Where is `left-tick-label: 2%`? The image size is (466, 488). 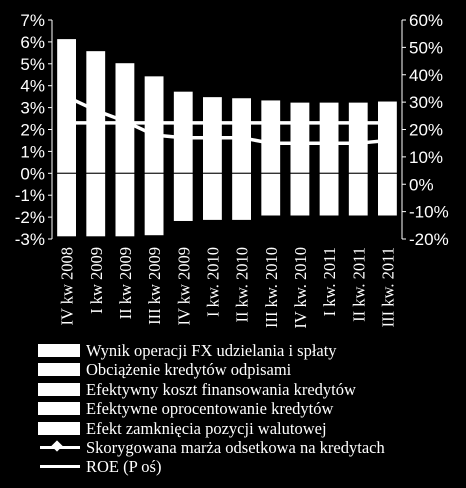
left-tick-label: 2% is located at coordinates (32, 130).